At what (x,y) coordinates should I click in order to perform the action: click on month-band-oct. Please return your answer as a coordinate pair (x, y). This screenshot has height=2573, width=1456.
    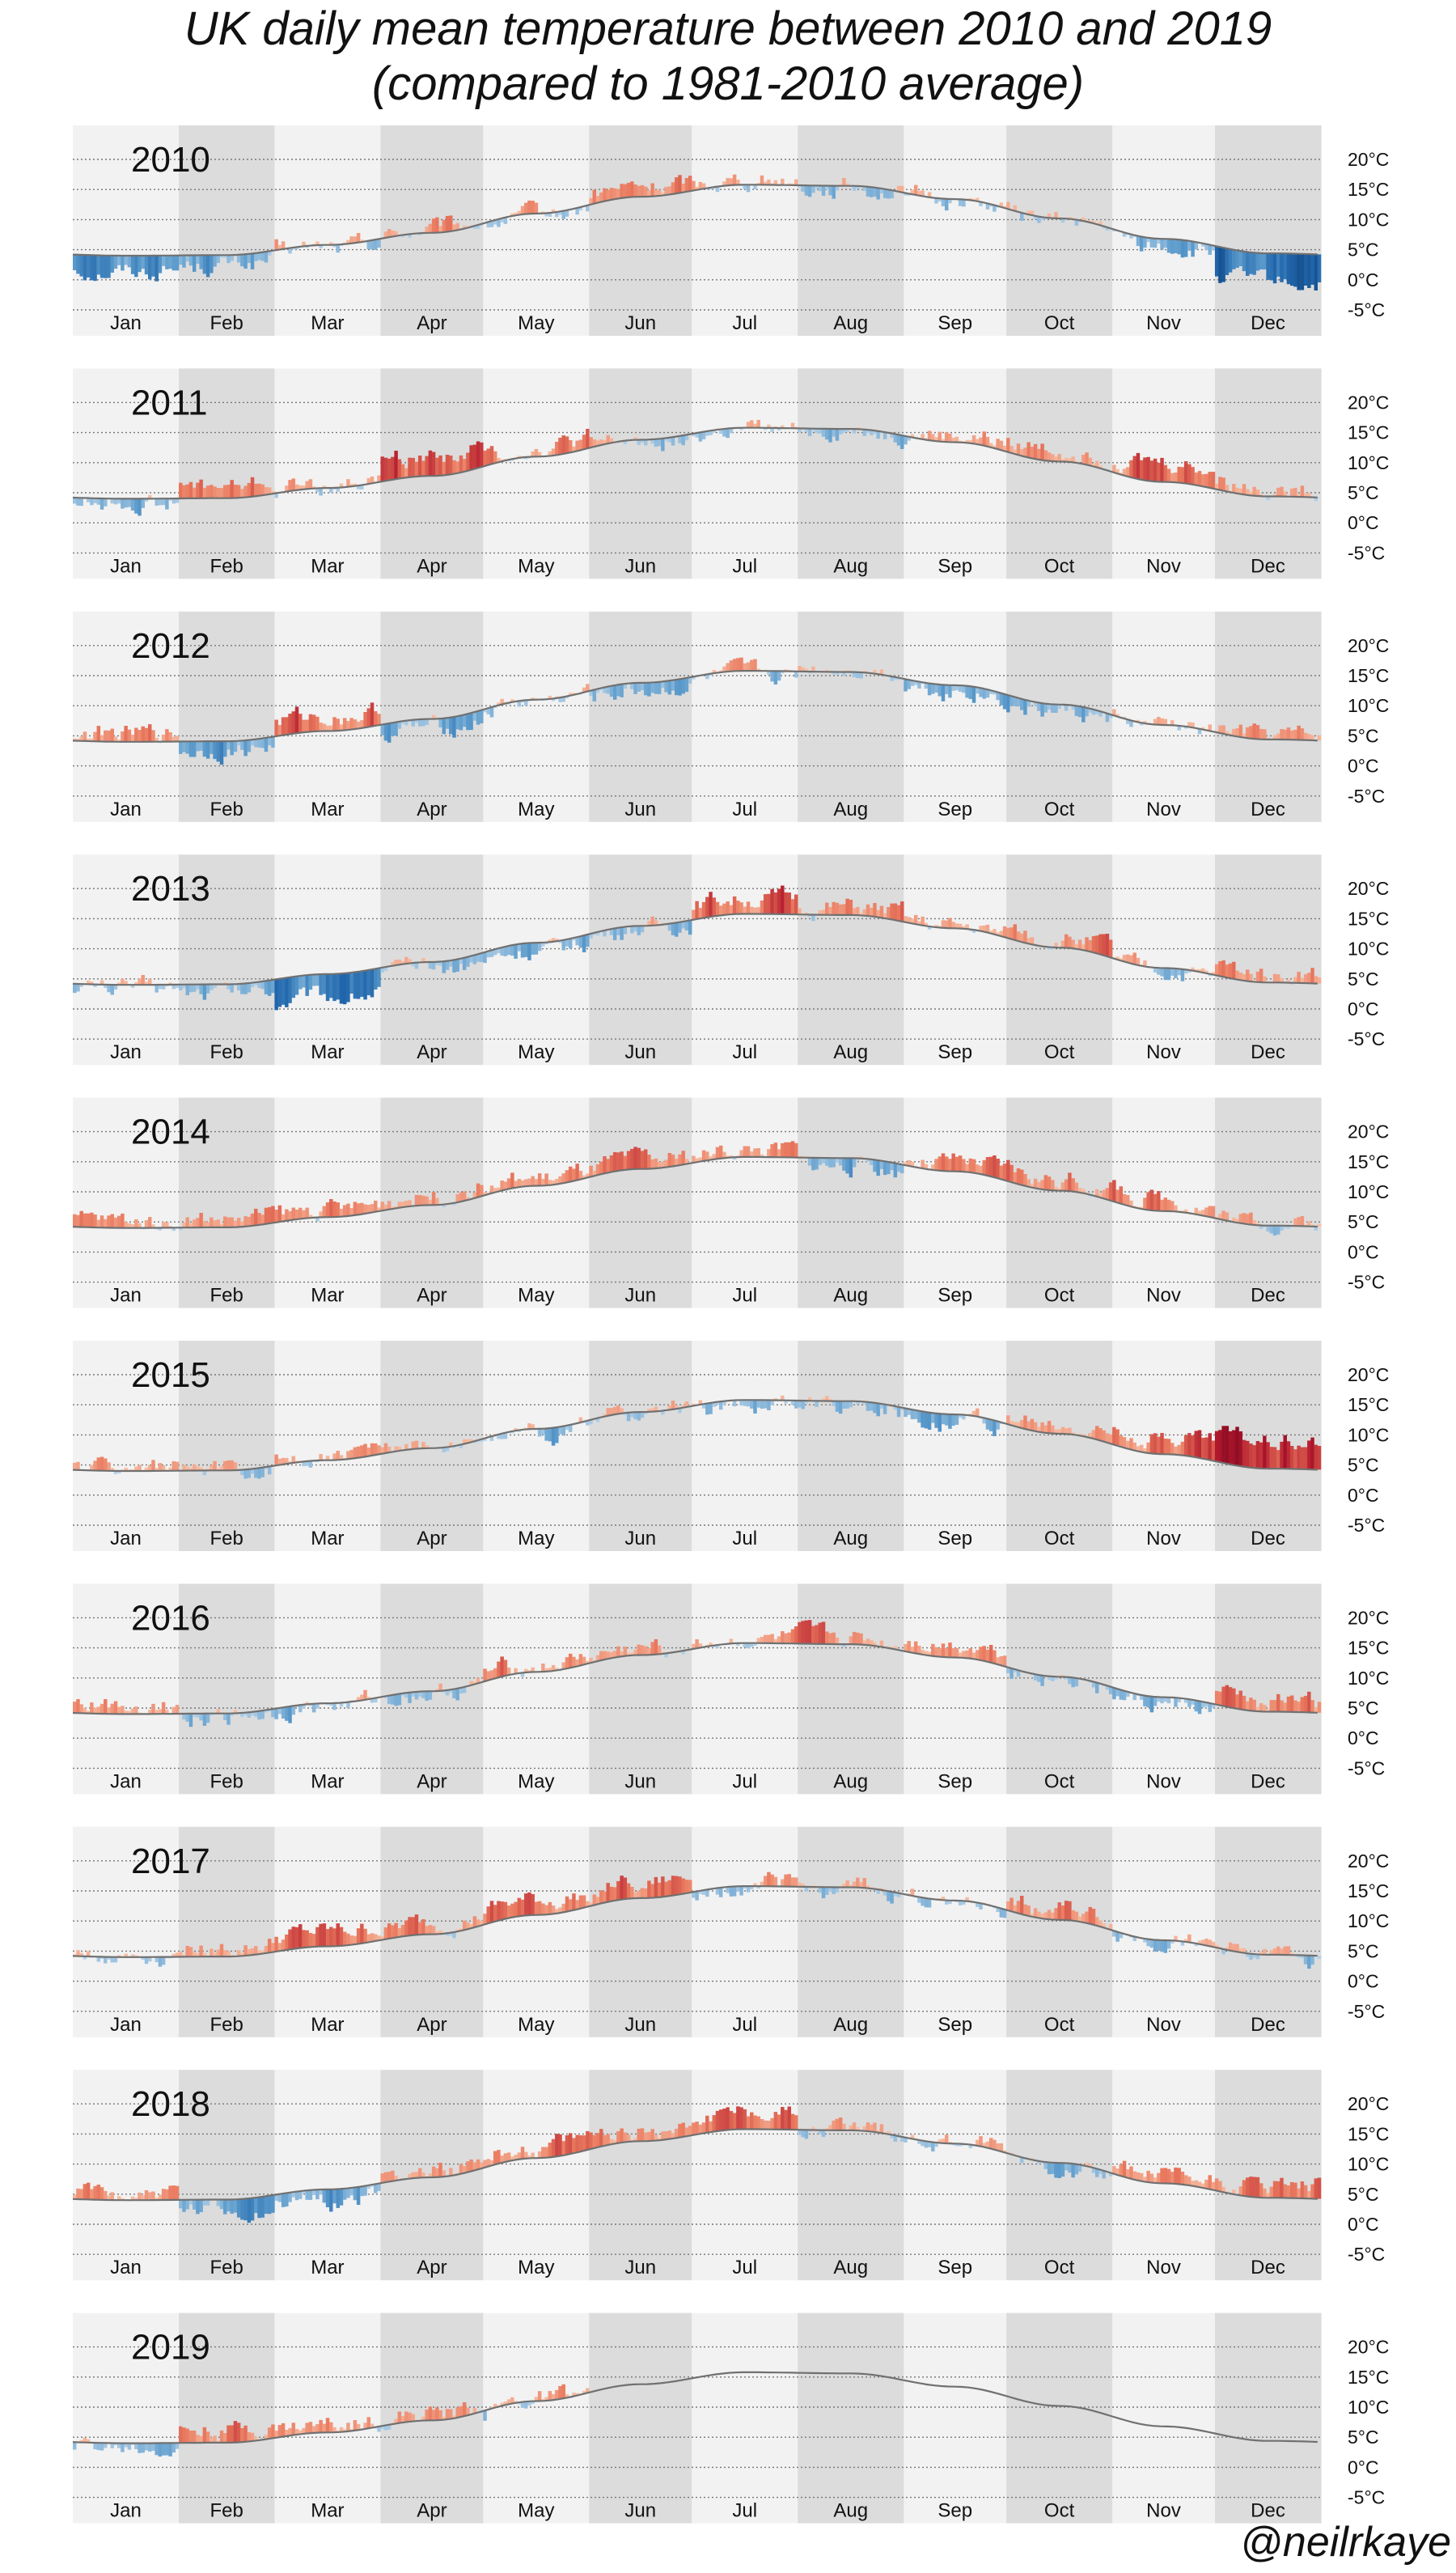
    Looking at the image, I should click on (1059, 1689).